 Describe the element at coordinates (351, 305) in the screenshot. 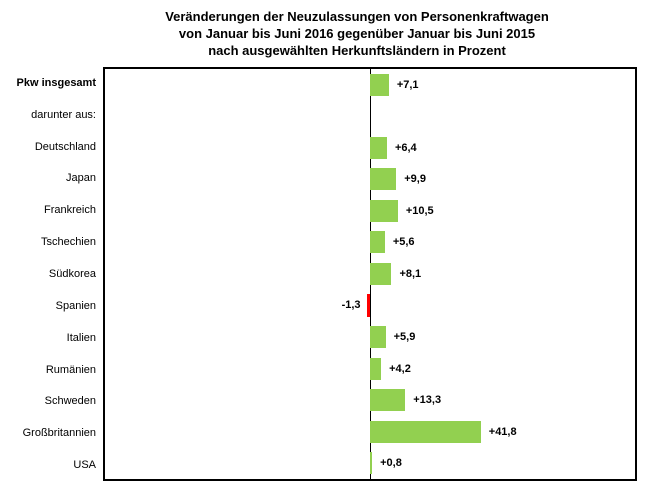

I see `value-label: -1,3` at that location.